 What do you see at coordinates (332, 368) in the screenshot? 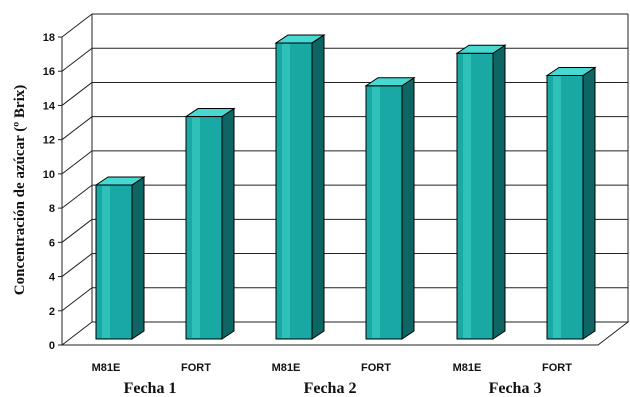
I see `x-category-labels: M81E FORT M81E FORT M81E FORT` at bounding box center [332, 368].